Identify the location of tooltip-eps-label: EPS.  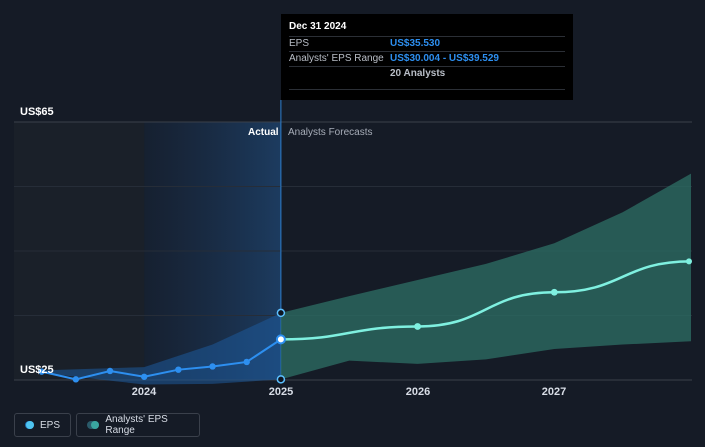
(299, 43).